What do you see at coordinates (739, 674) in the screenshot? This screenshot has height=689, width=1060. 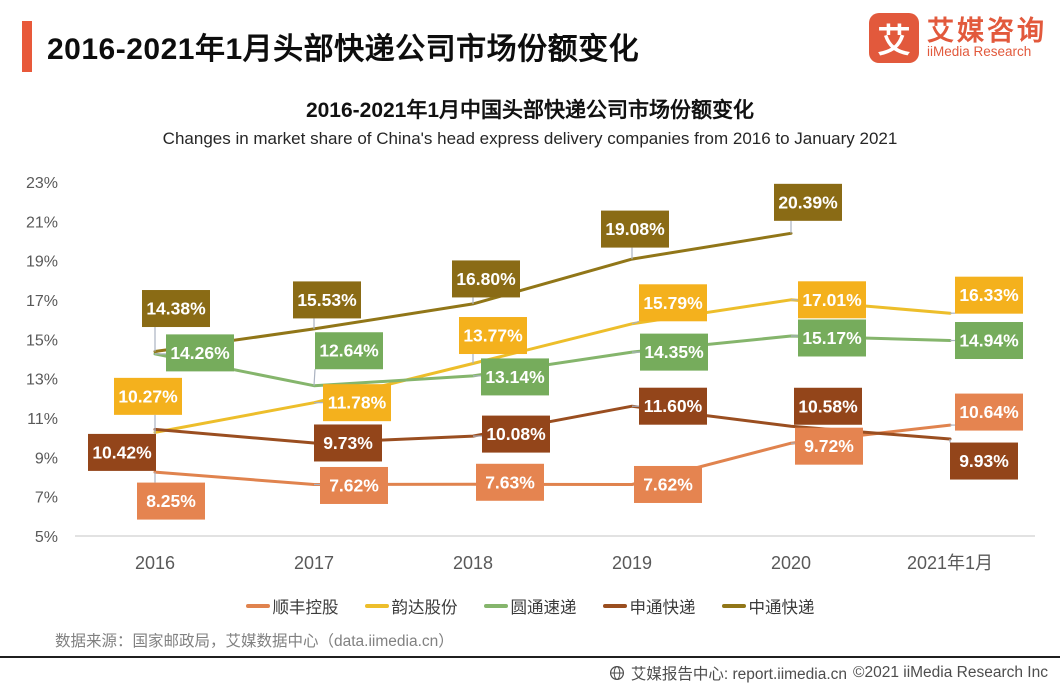 I see `report-center-link: 艾媒报告中心: report.iimedia.cn` at bounding box center [739, 674].